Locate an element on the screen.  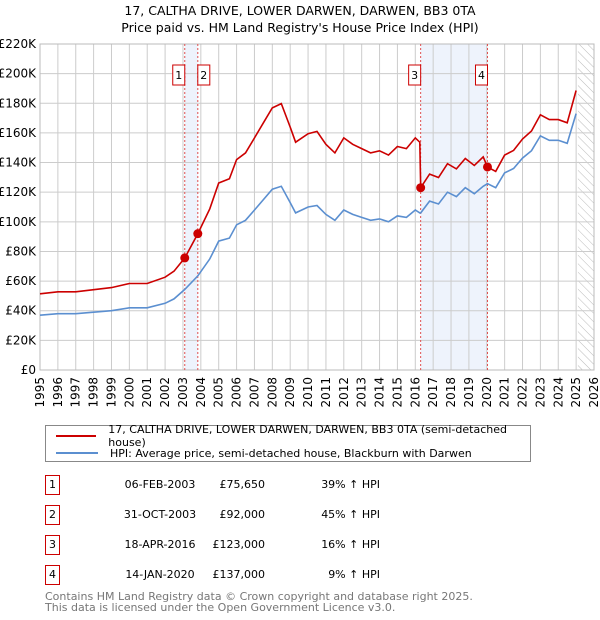
y-tick-label: £180K is located at coordinates (18, 103).